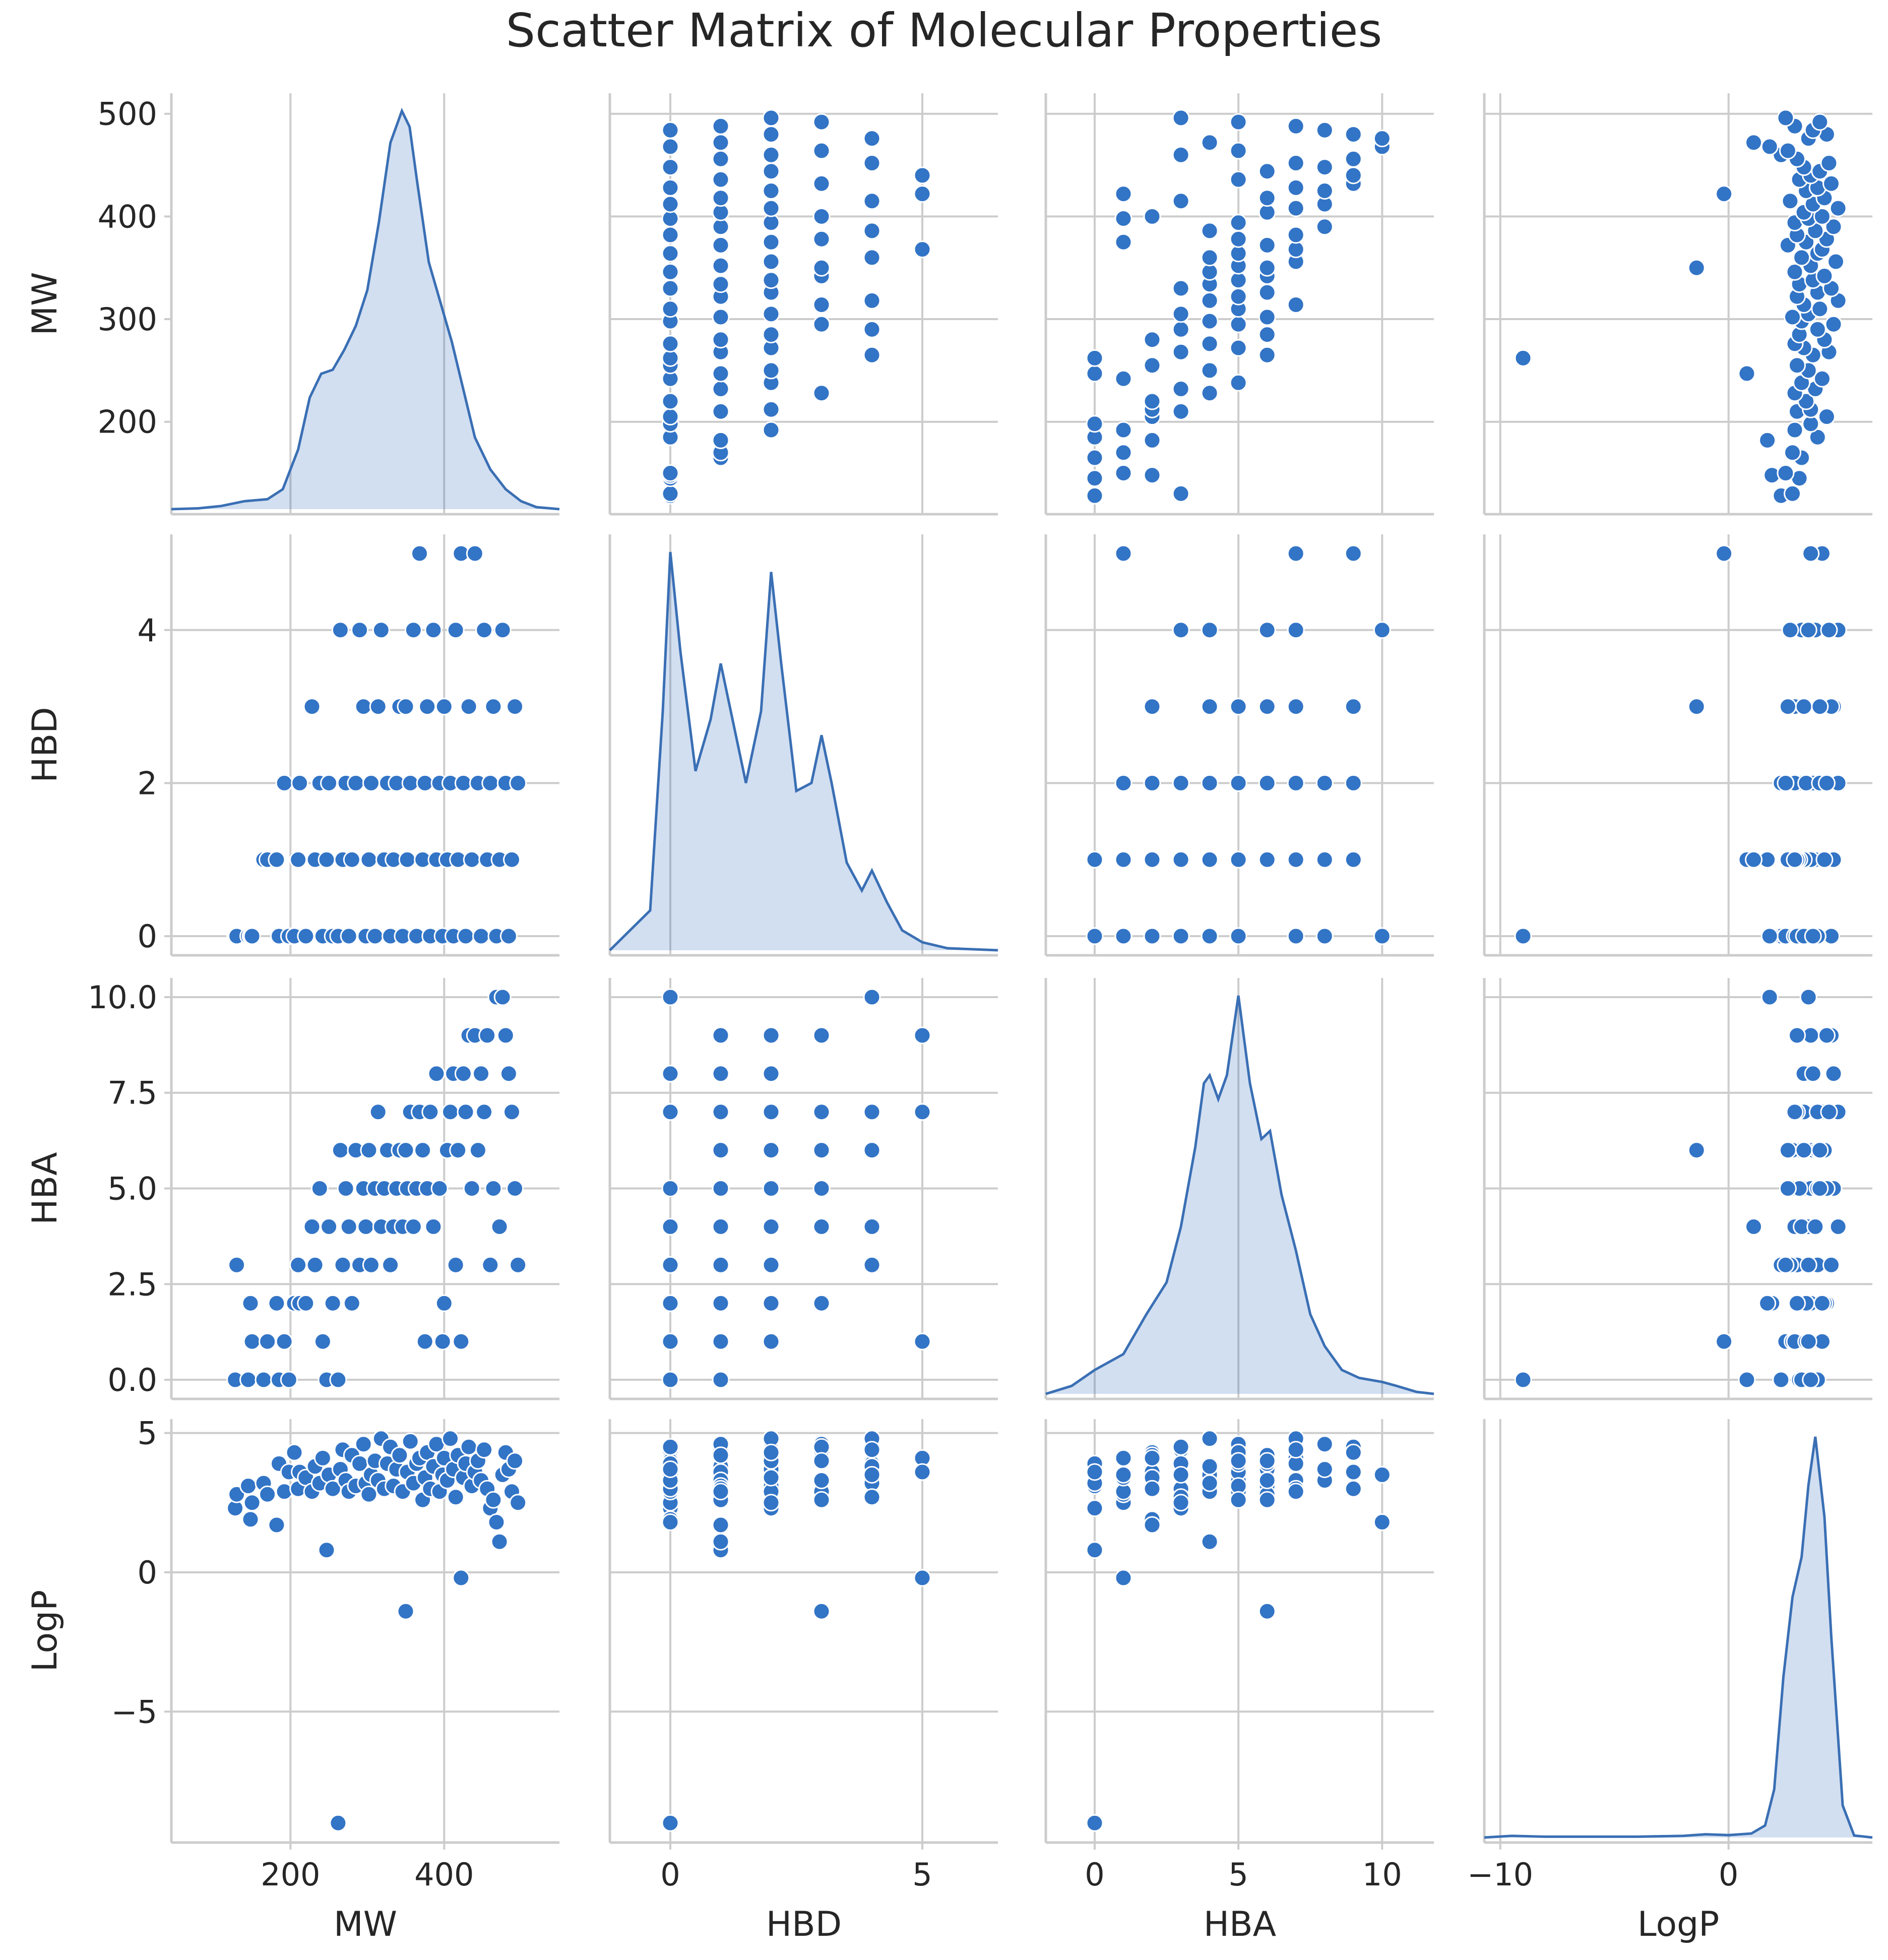 This screenshot has width=1888, height=1960. Describe the element at coordinates (1240, 1924) in the screenshot. I see `axis-label-x-HBA: HBA` at that location.